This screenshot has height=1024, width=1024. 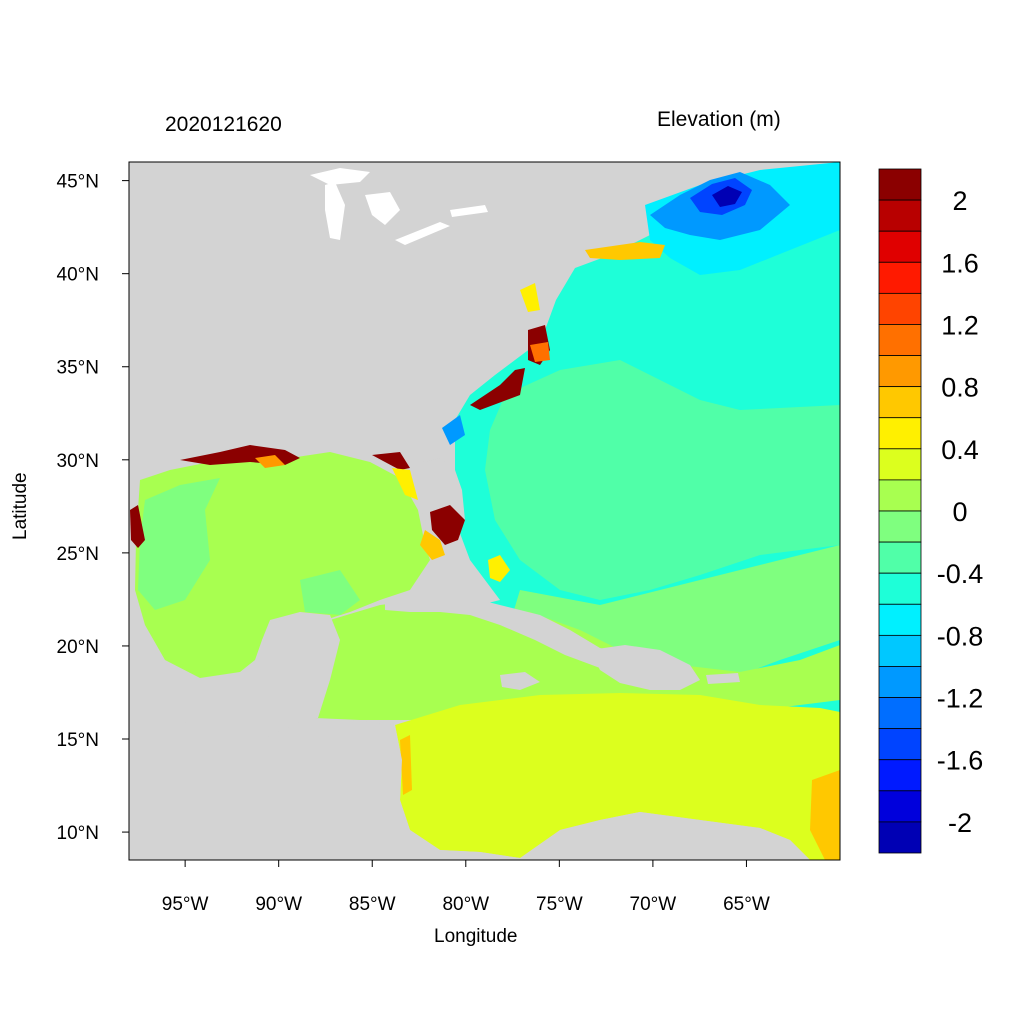 I want to click on gulf-west-band, so click(x=179, y=544).